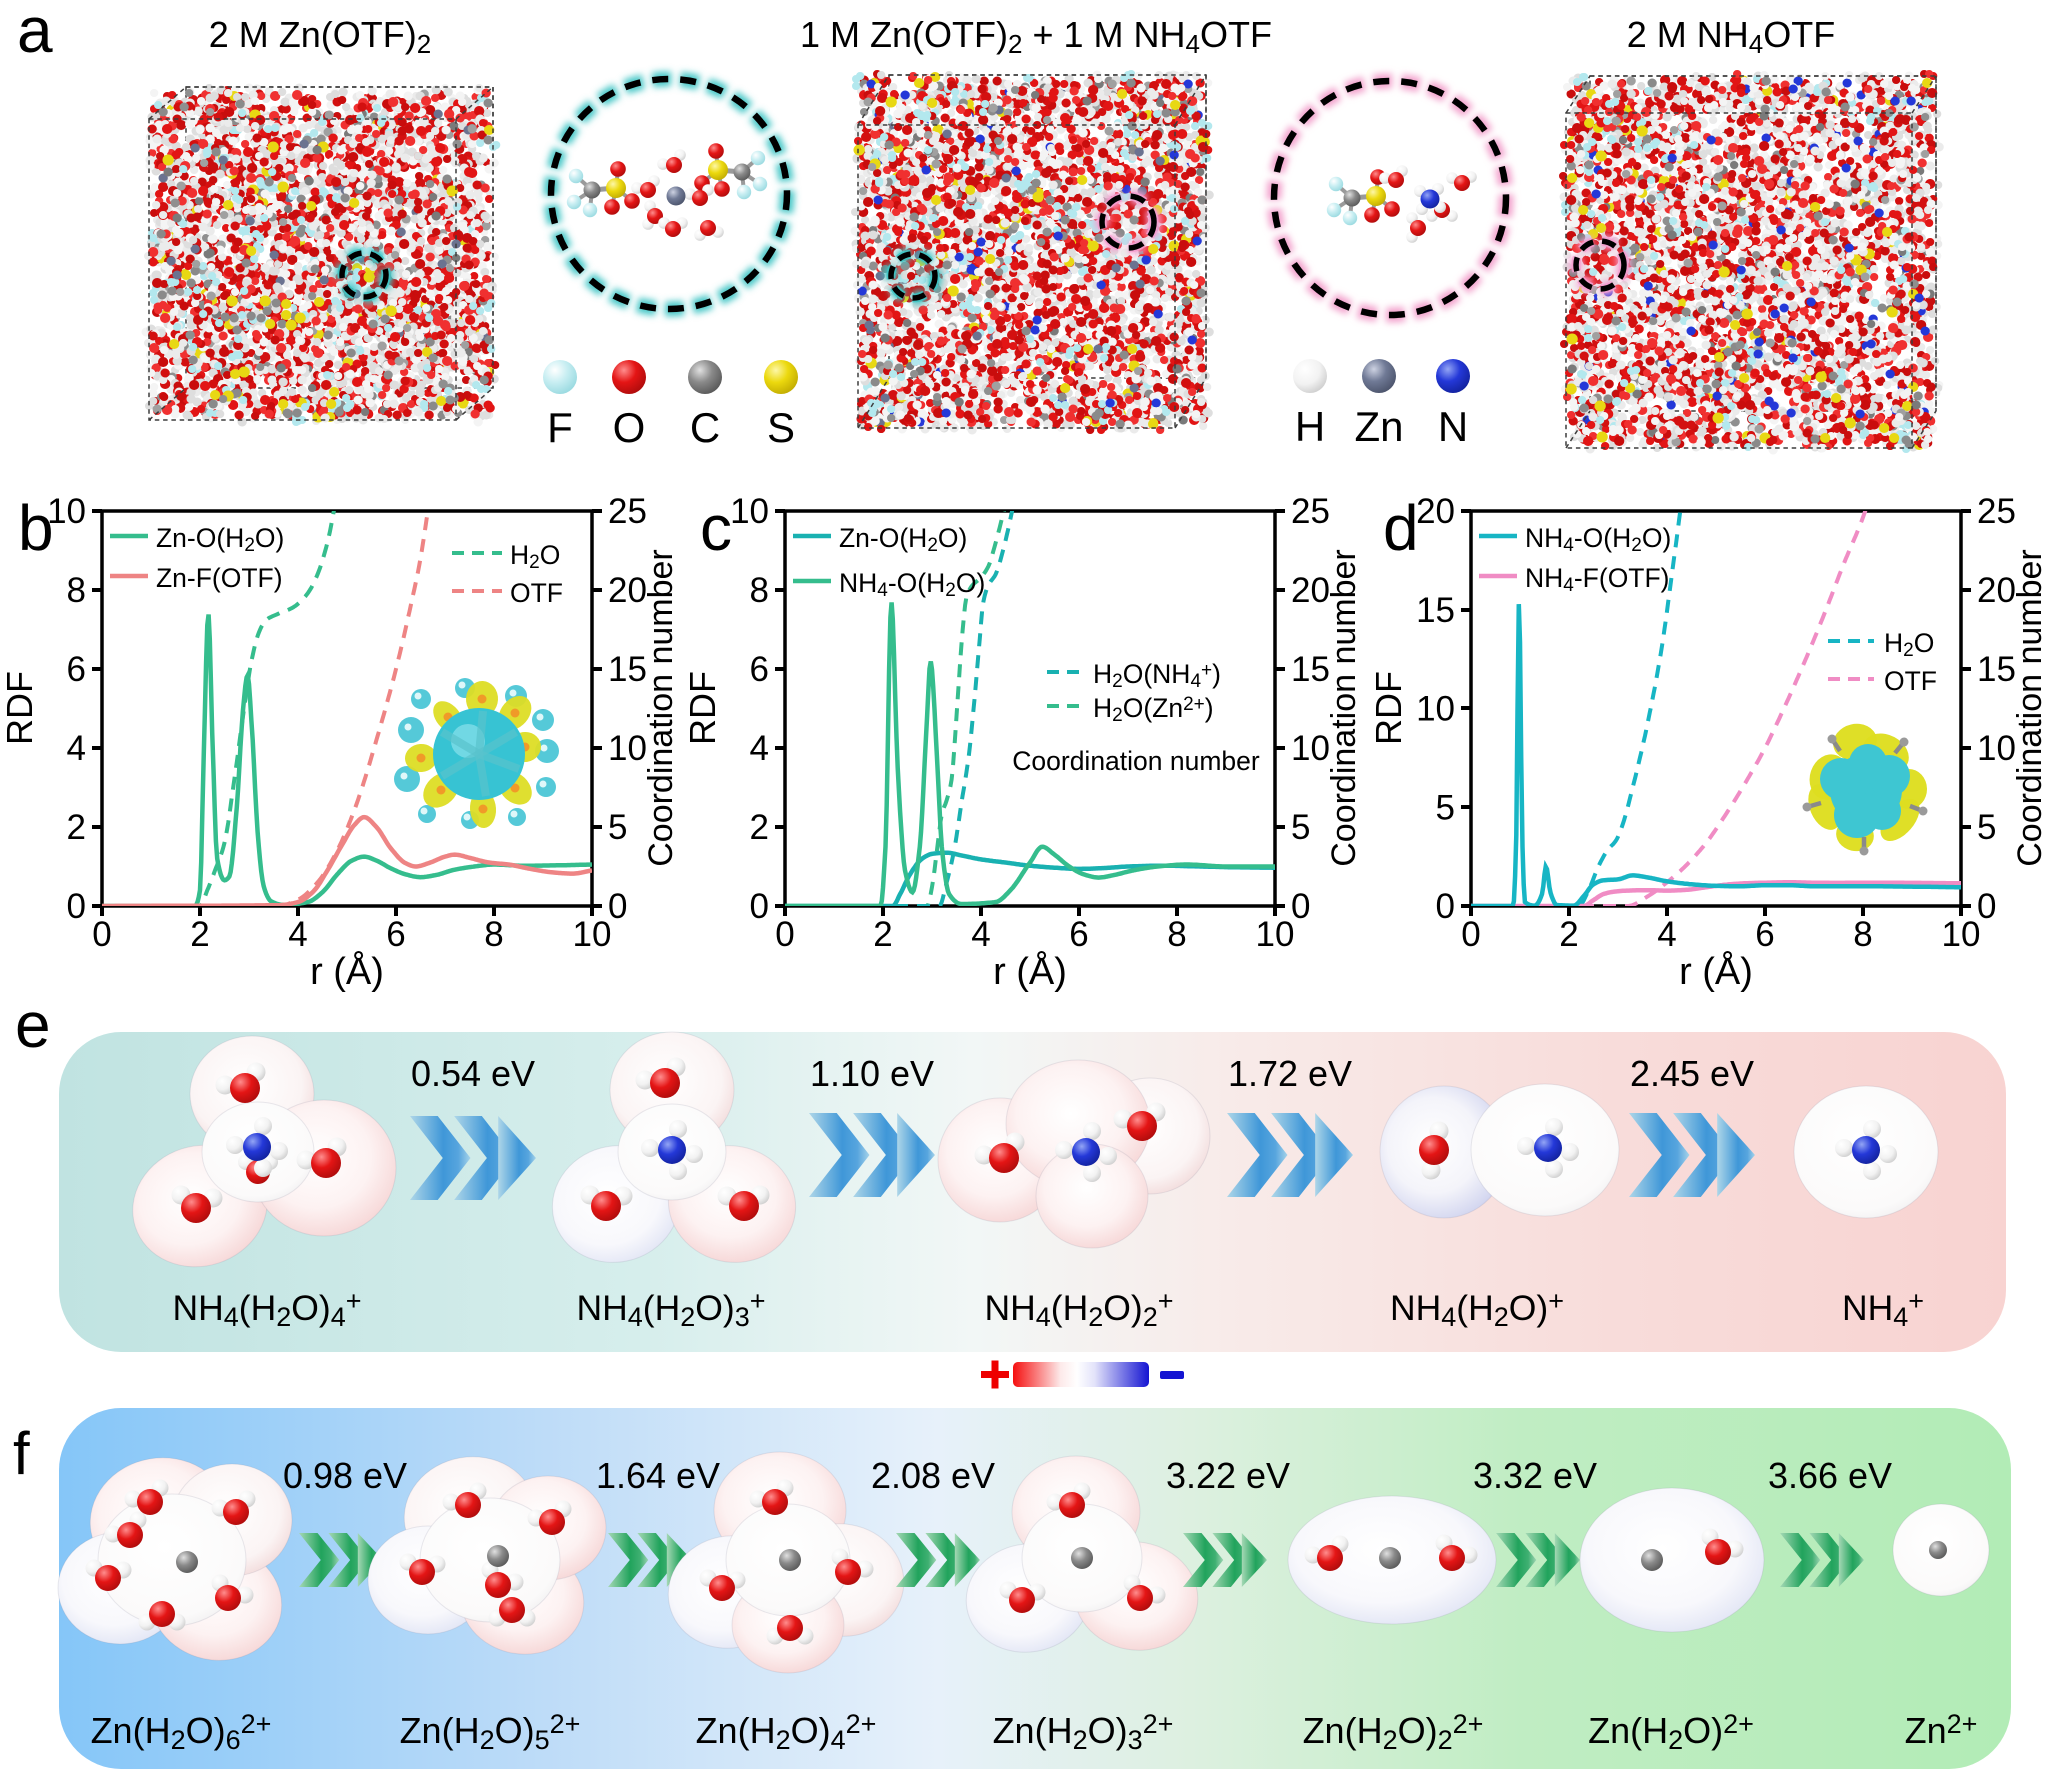 The width and height of the screenshot is (2048, 1787). Describe the element at coordinates (705, 427) in the screenshot. I see `svg-text: C` at that location.